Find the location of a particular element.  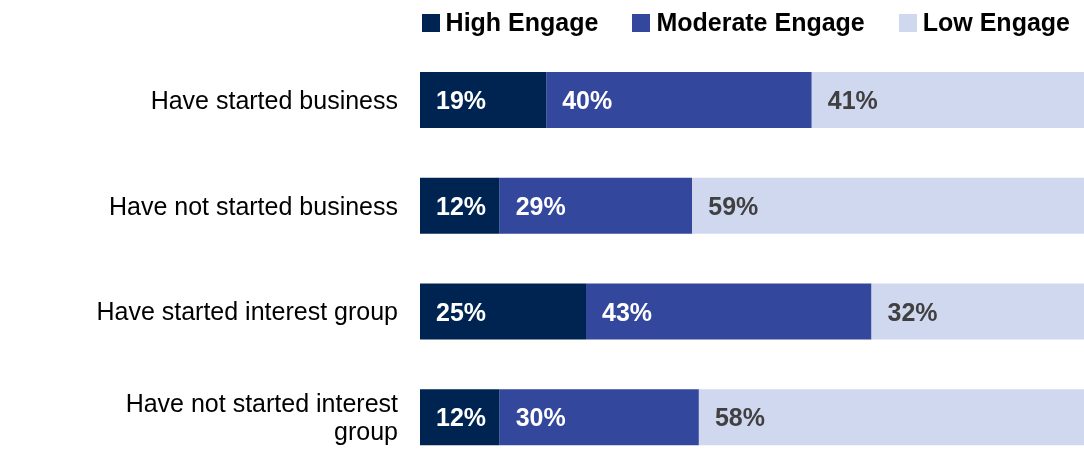

data-label: 19% is located at coordinates (461, 100).